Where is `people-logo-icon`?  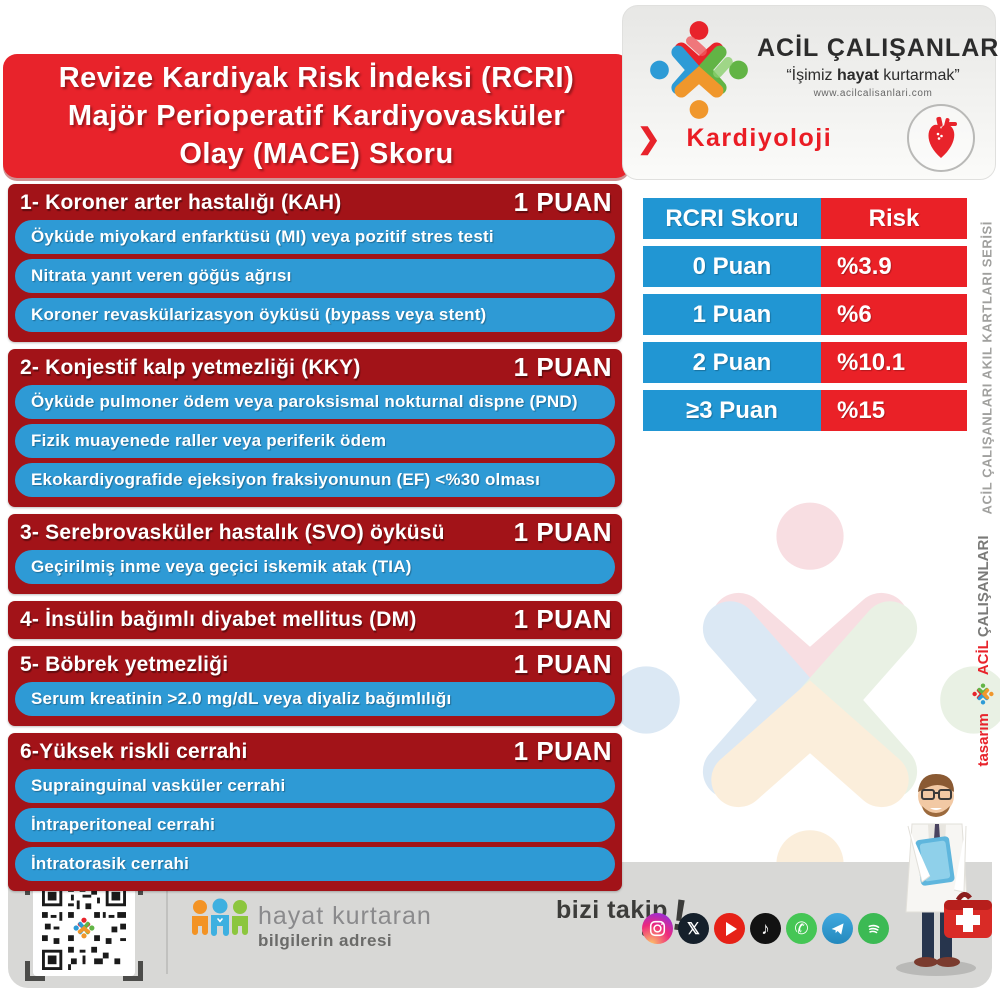 people-logo-icon is located at coordinates (220, 917).